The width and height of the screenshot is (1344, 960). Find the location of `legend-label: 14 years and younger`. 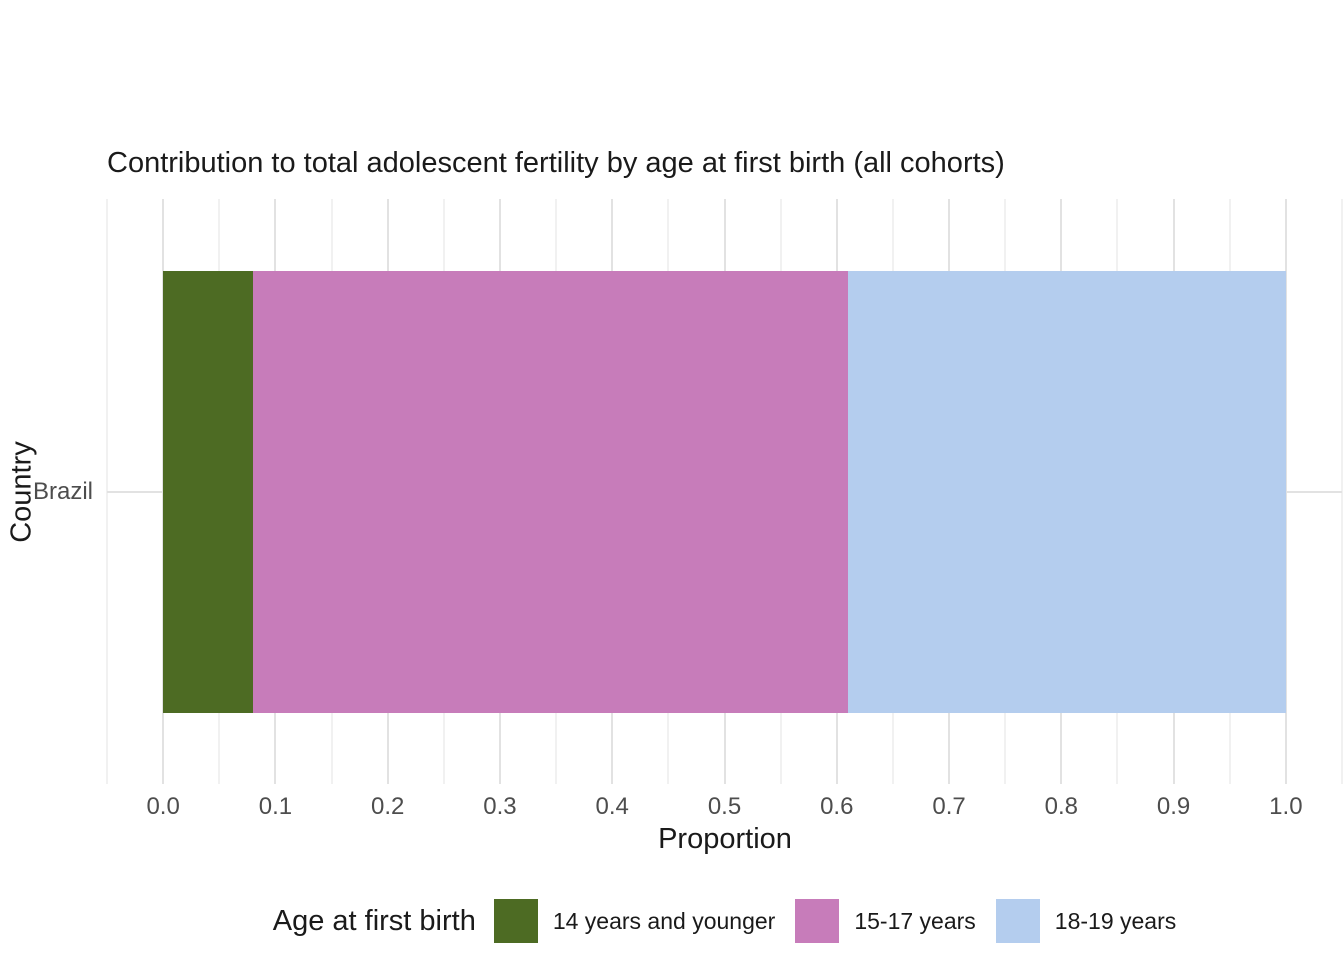

legend-label: 14 years and younger is located at coordinates (664, 920).